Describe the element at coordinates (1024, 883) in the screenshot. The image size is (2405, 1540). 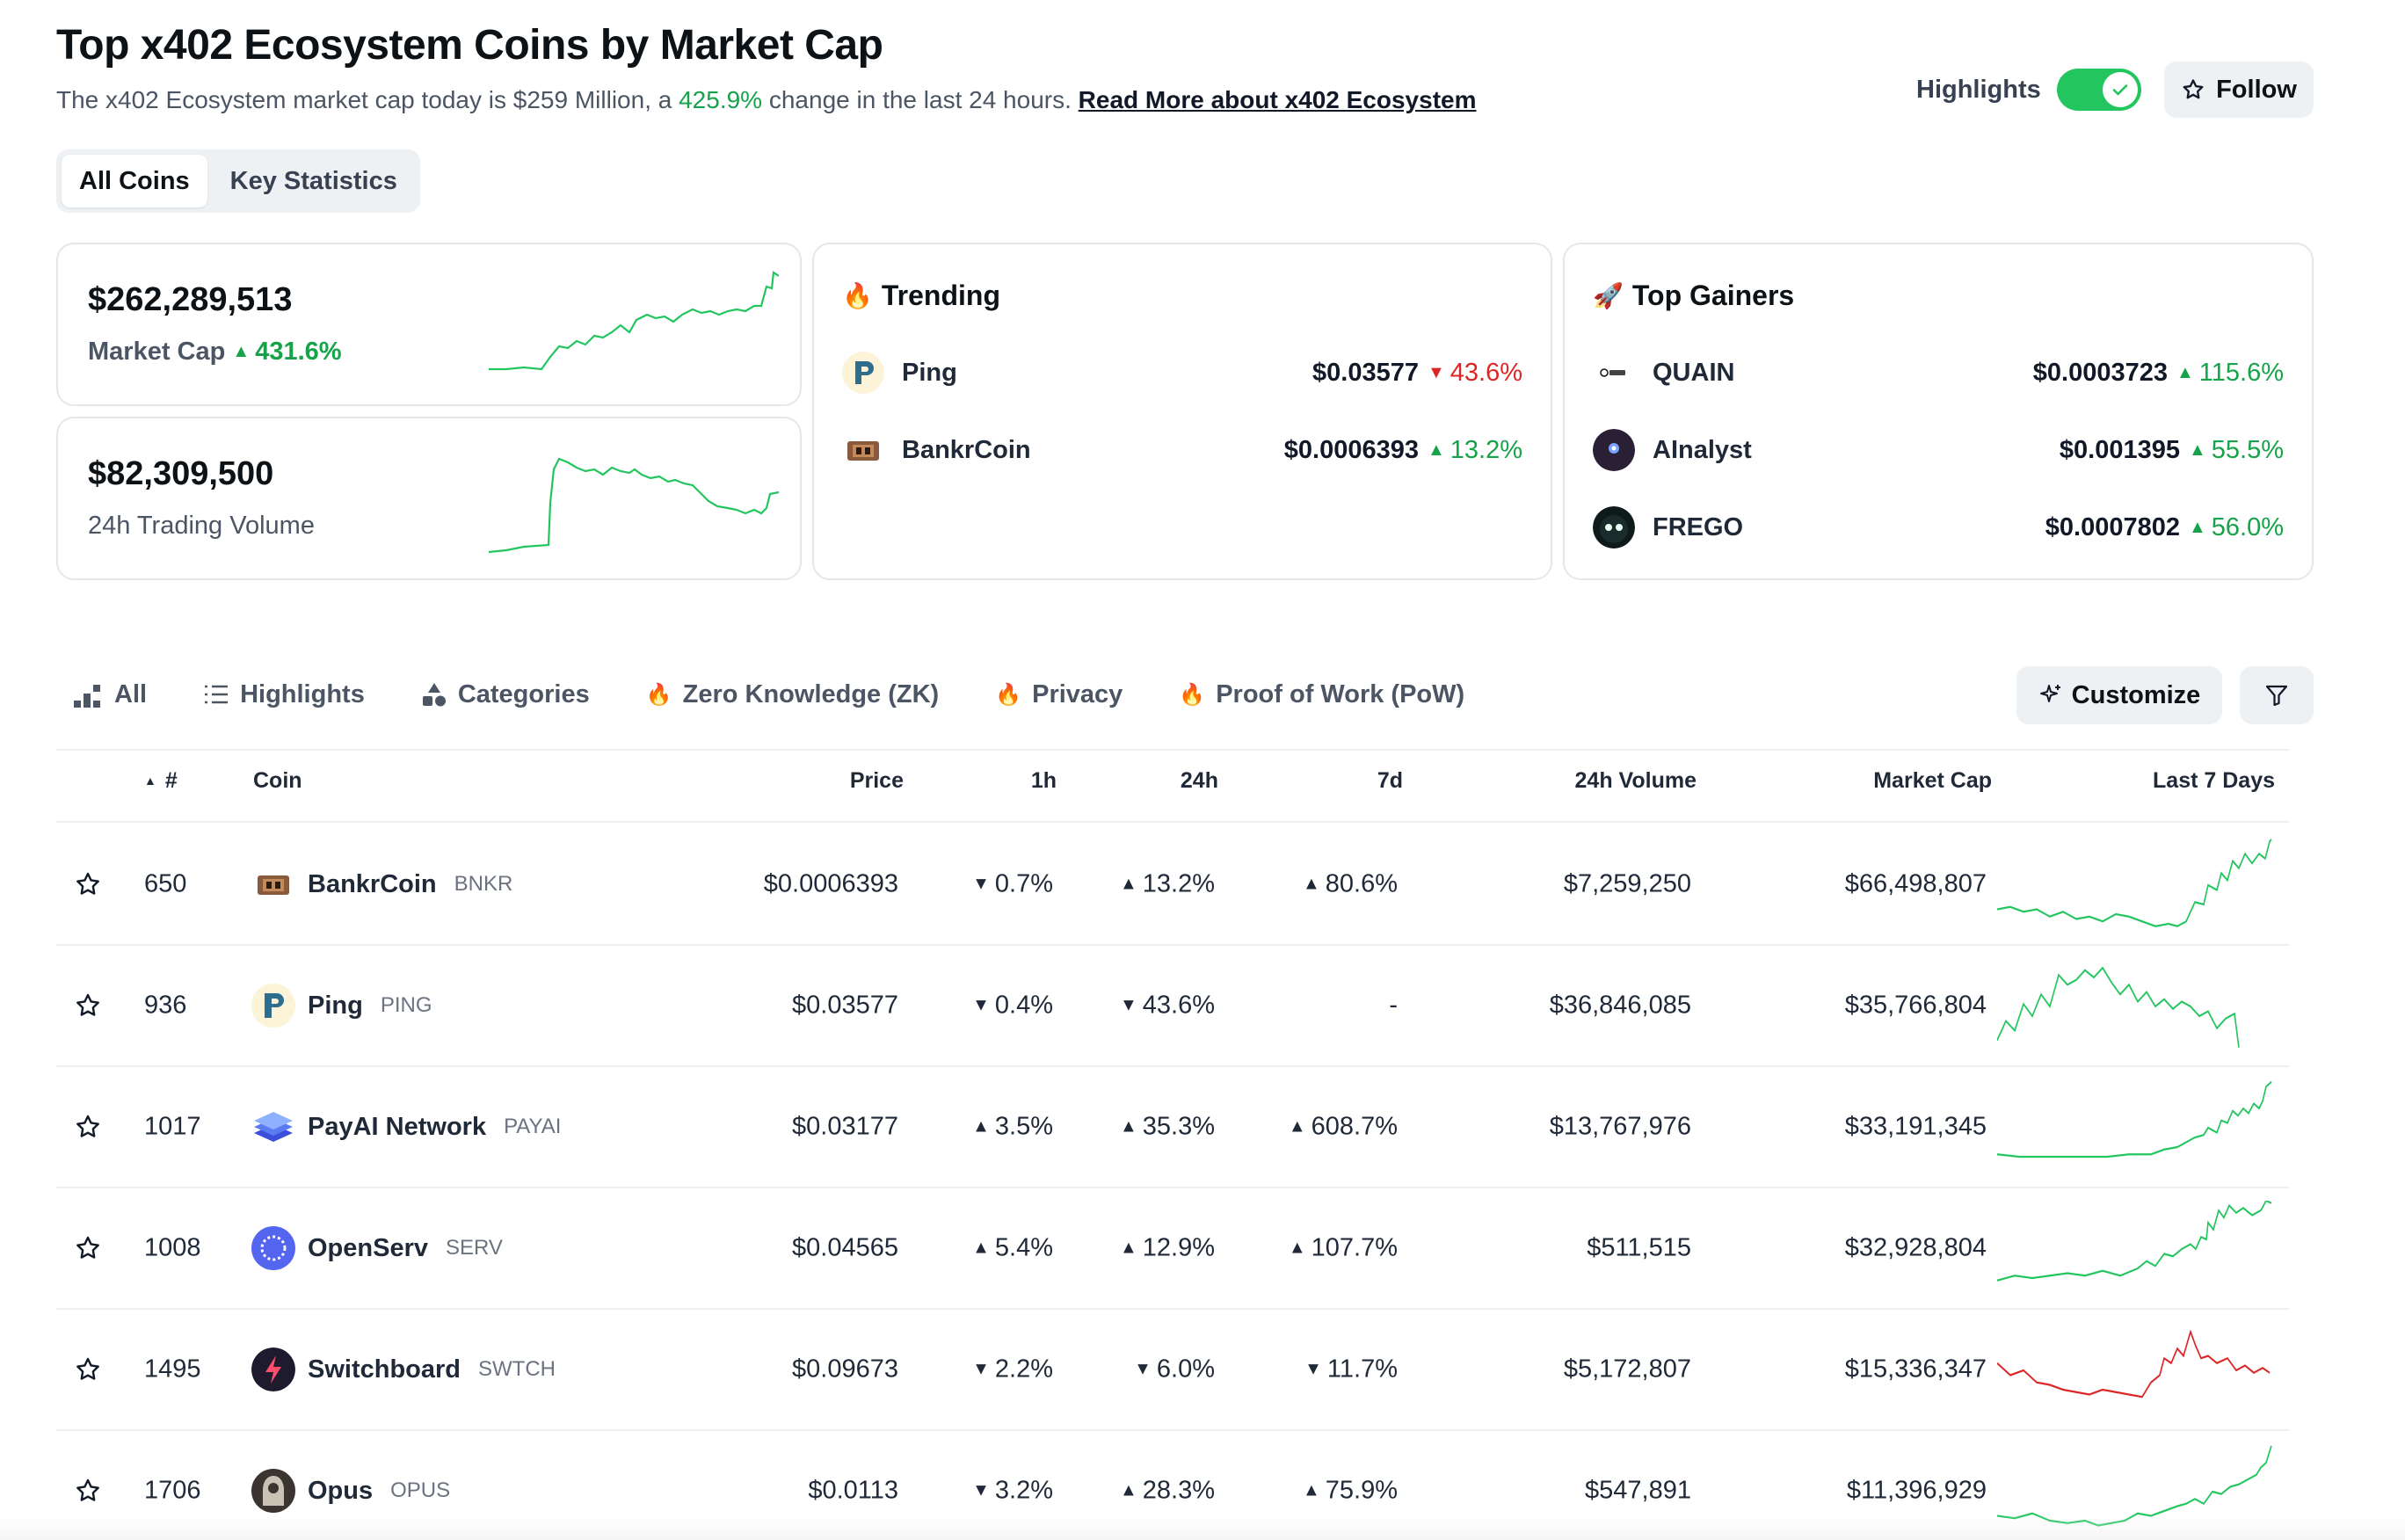
I see `change-value: 0.7%` at that location.